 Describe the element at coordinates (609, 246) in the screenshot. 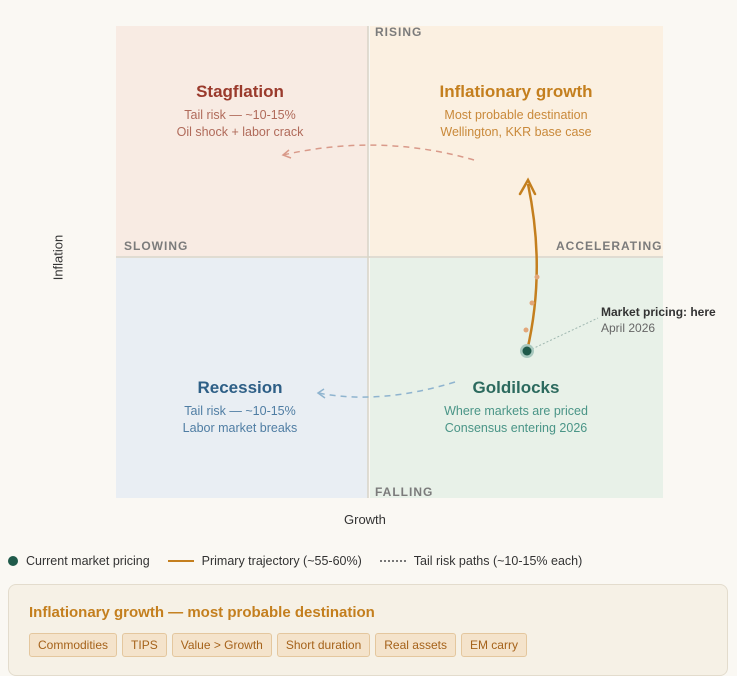

I see `axis-label-accelerating: ACCELERATING` at that location.